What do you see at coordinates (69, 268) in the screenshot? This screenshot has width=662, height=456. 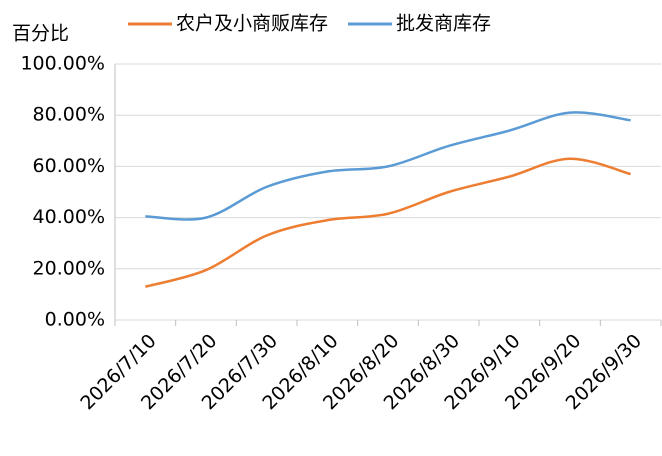 I see `y-tick-label: 20.00%` at bounding box center [69, 268].